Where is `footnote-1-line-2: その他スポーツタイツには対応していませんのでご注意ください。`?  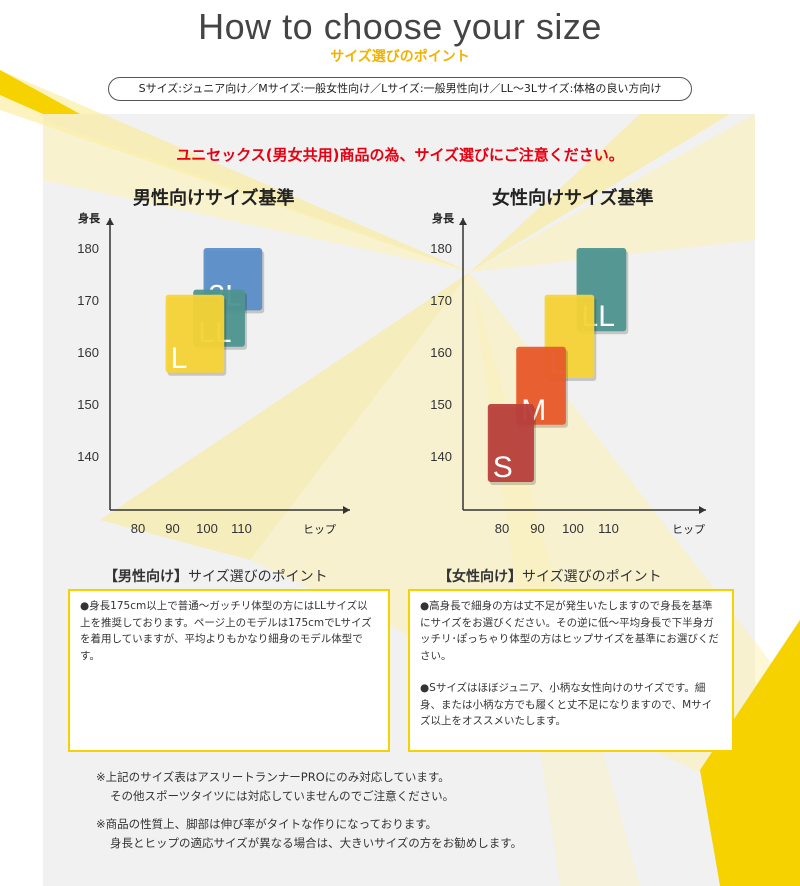 footnote-1-line-2: その他スポーツタイツには対応していませんのでご注意ください。 is located at coordinates (282, 796).